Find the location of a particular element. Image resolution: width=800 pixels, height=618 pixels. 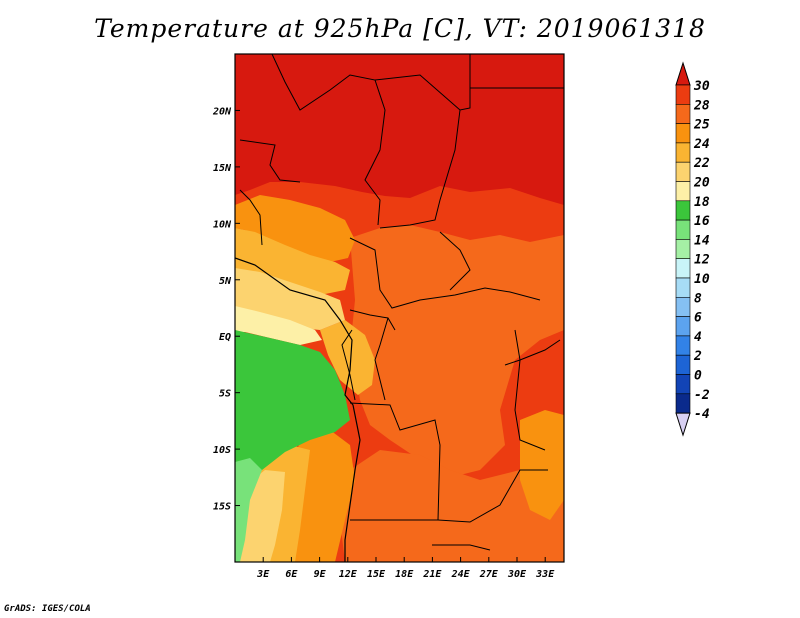

y-tick-label: 5S is located at coordinates (225, 394).